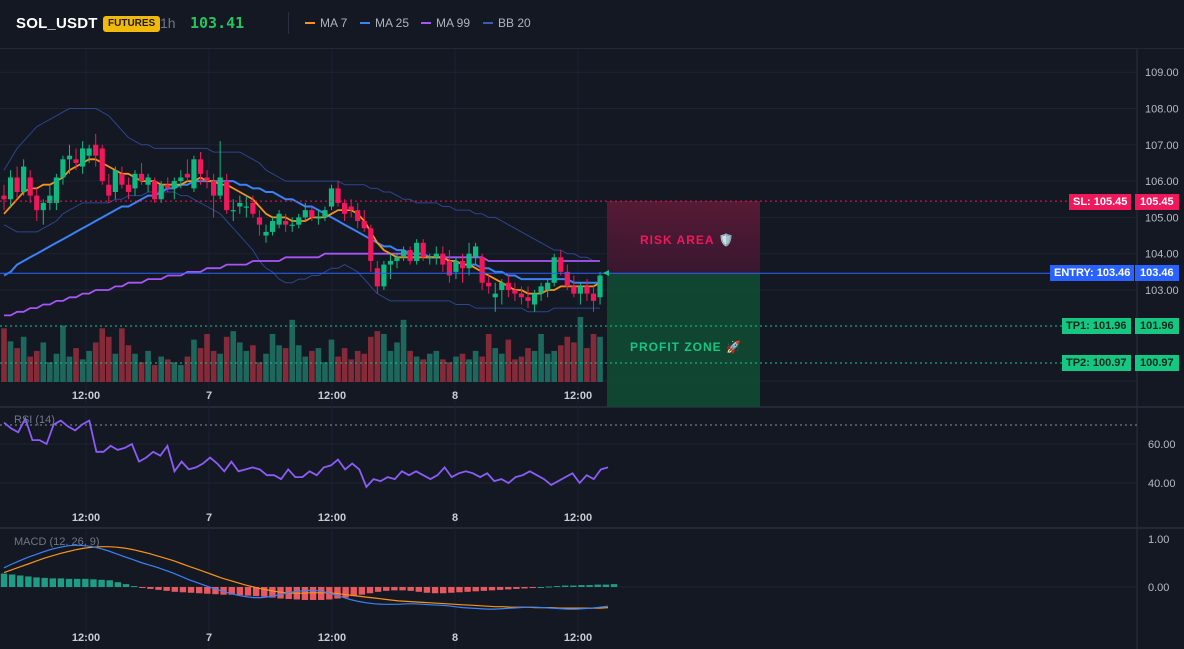 The height and width of the screenshot is (649, 1184). I want to click on risk-area-label: RISK AREA 🛡️, so click(687, 240).